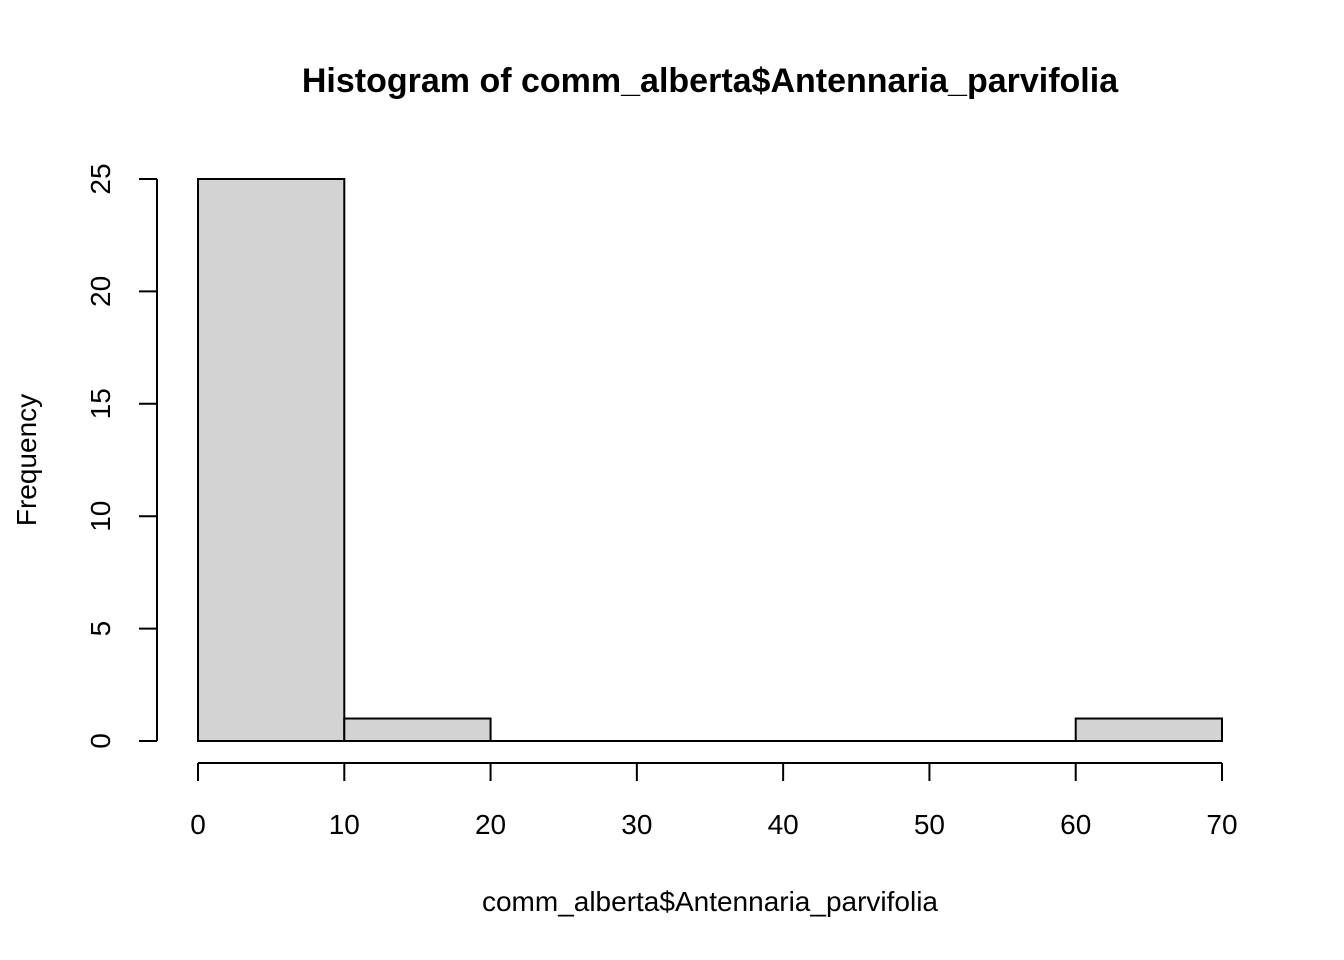 This screenshot has height=960, width=1344. I want to click on y-tick-label-10: 10, so click(100, 516).